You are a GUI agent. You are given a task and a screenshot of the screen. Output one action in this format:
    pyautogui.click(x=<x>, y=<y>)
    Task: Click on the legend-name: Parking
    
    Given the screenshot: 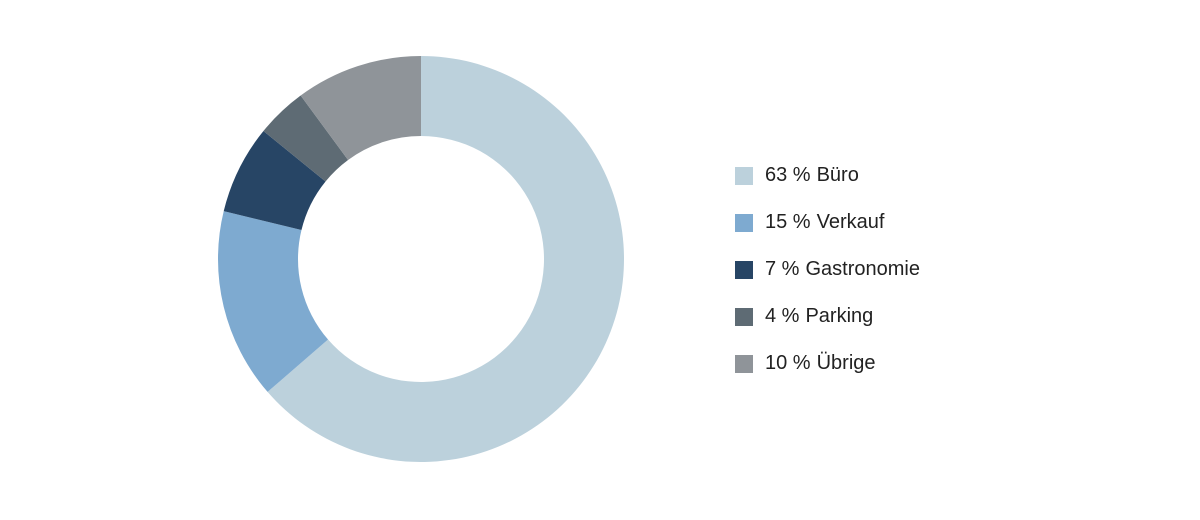 What is the action you would take?
    pyautogui.click(x=839, y=316)
    